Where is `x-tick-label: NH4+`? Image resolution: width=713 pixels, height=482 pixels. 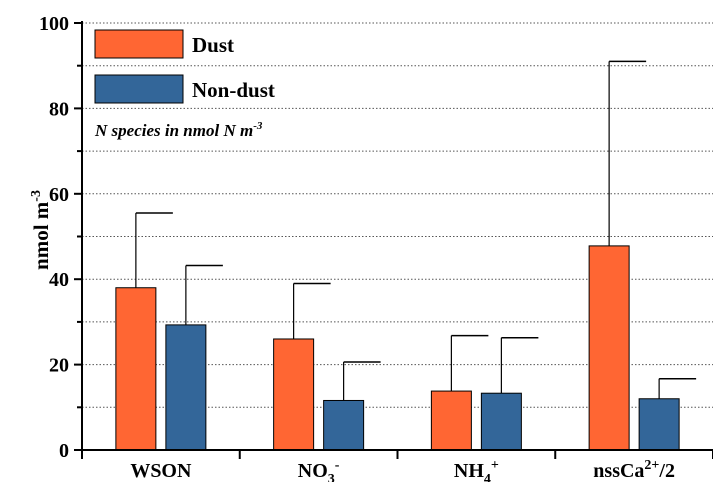 x-tick-label: NH4+ is located at coordinates (476, 470).